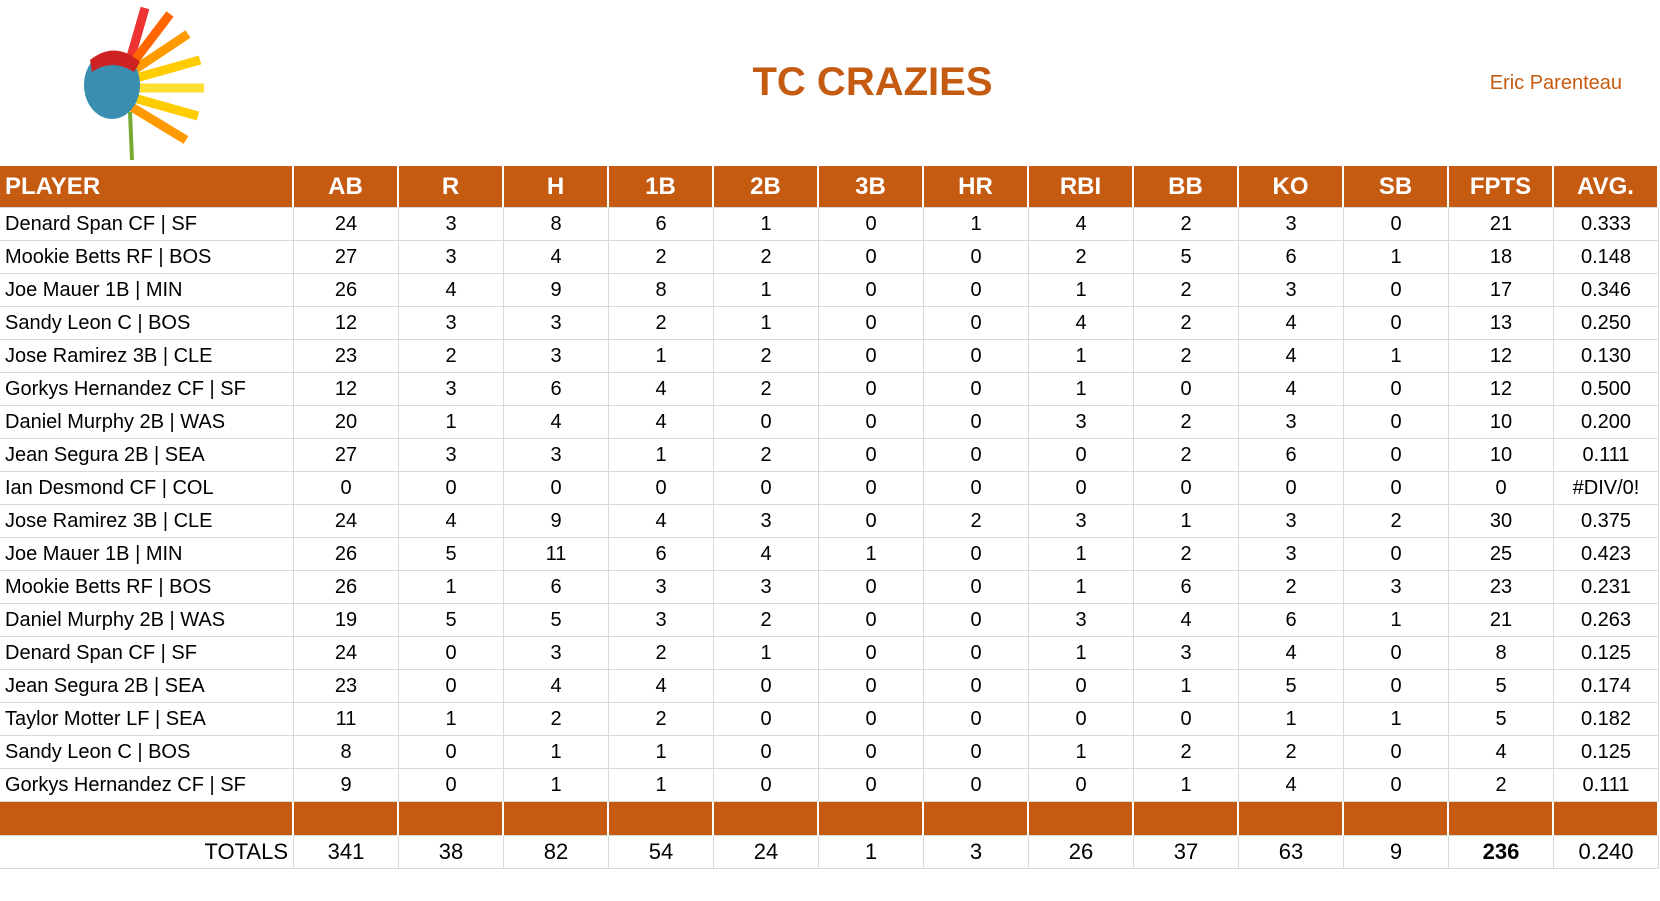 The height and width of the screenshot is (901, 1660). Describe the element at coordinates (451, 852) in the screenshot. I see `total-cell: 38` at that location.